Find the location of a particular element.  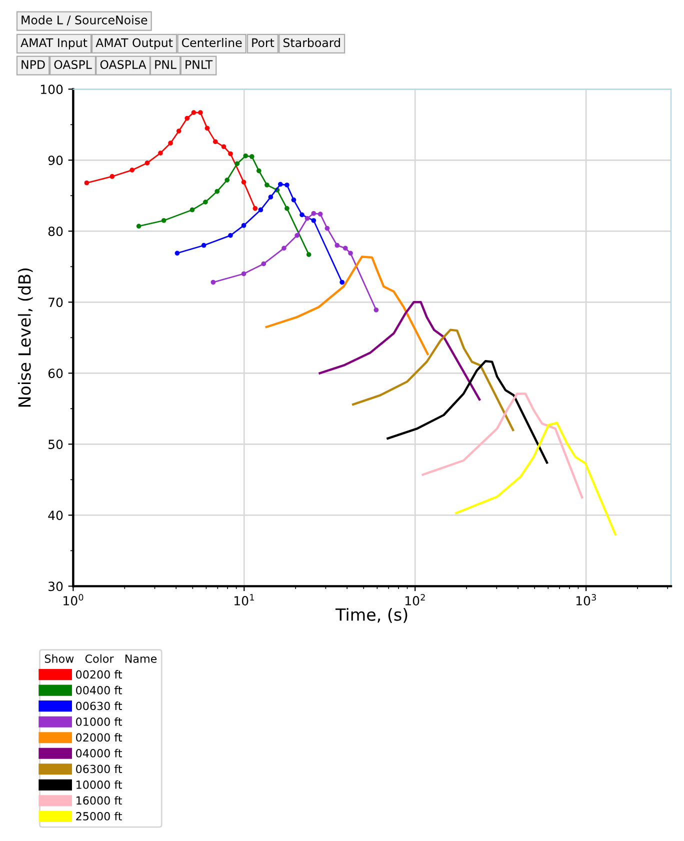

text: Starboard is located at coordinates (312, 43).